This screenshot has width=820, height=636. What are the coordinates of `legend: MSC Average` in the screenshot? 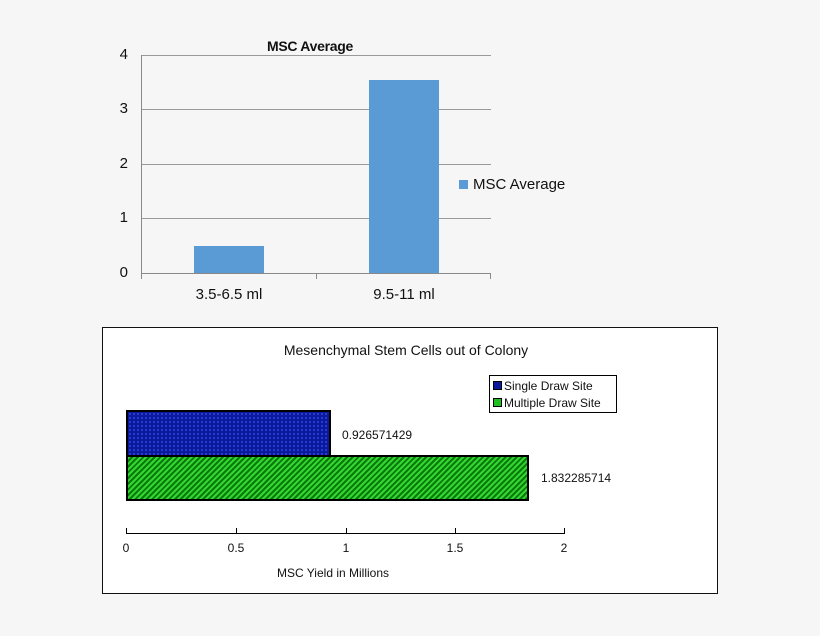 It's located at (512, 184).